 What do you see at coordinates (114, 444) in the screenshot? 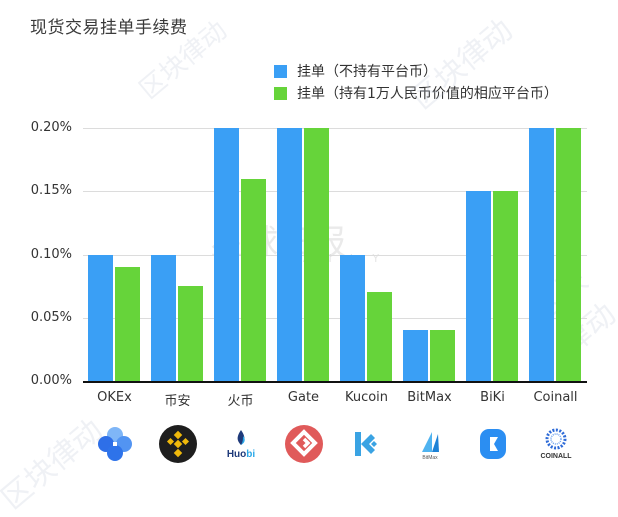
I see `okex-logo-icon` at bounding box center [114, 444].